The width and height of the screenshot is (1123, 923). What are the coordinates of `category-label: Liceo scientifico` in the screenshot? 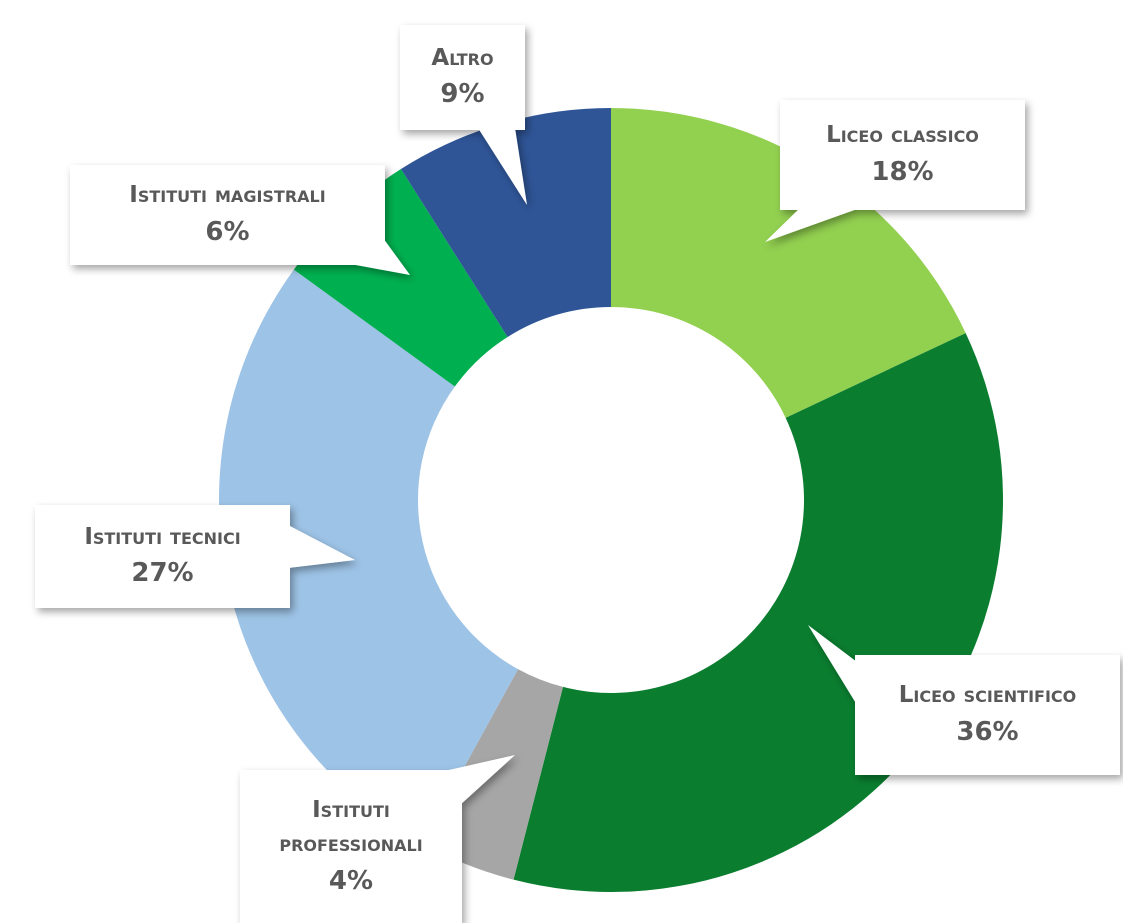 It's located at (987, 695).